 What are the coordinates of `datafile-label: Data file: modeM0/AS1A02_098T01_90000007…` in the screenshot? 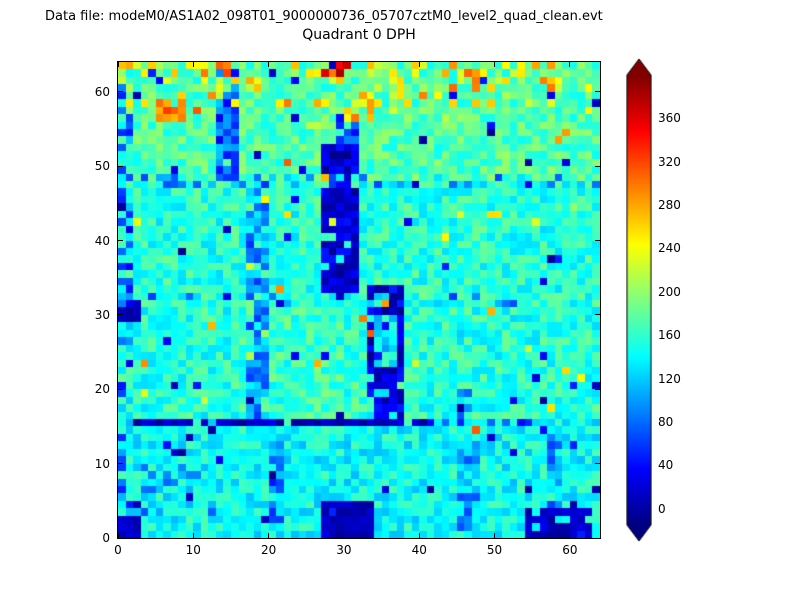 It's located at (324, 16).